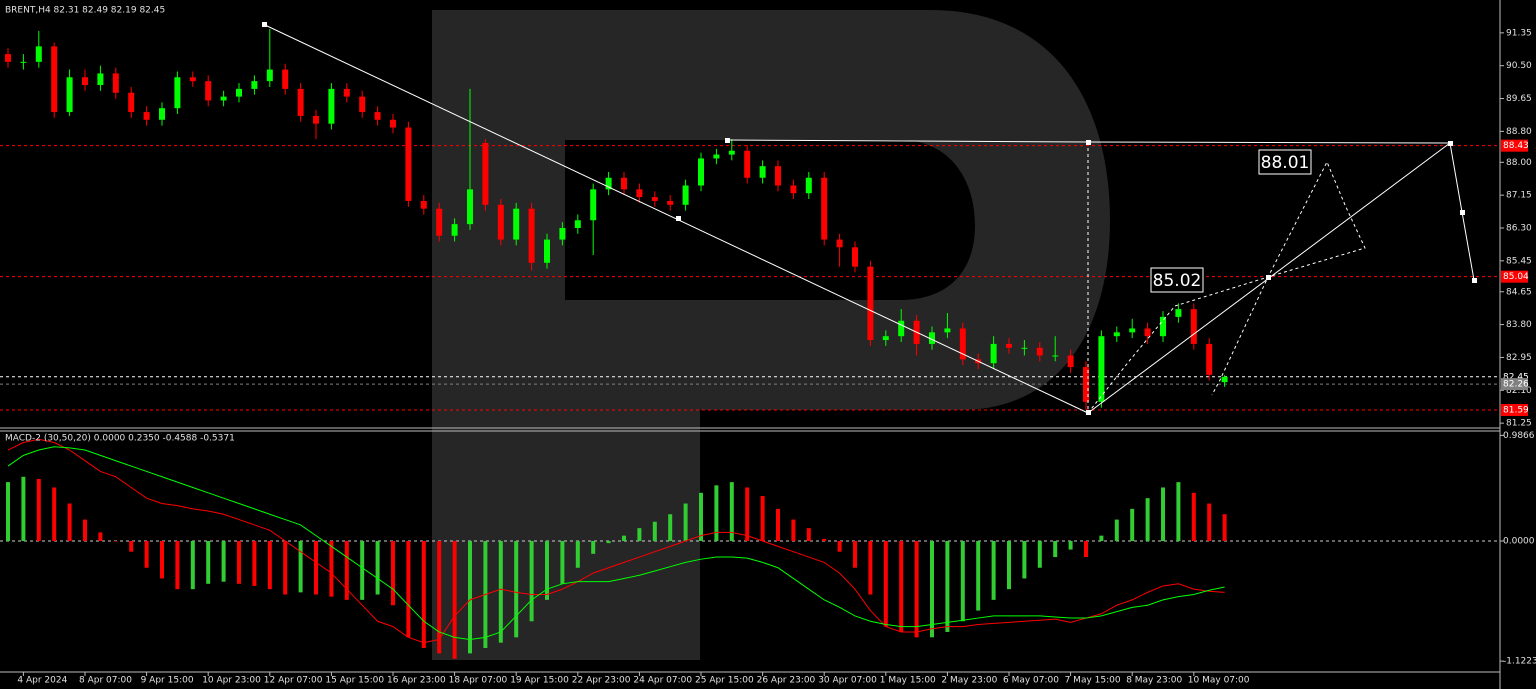 This screenshot has height=689, width=1536. What do you see at coordinates (1519, 325) in the screenshot?
I see `y-tick-label: 83.80` at bounding box center [1519, 325].